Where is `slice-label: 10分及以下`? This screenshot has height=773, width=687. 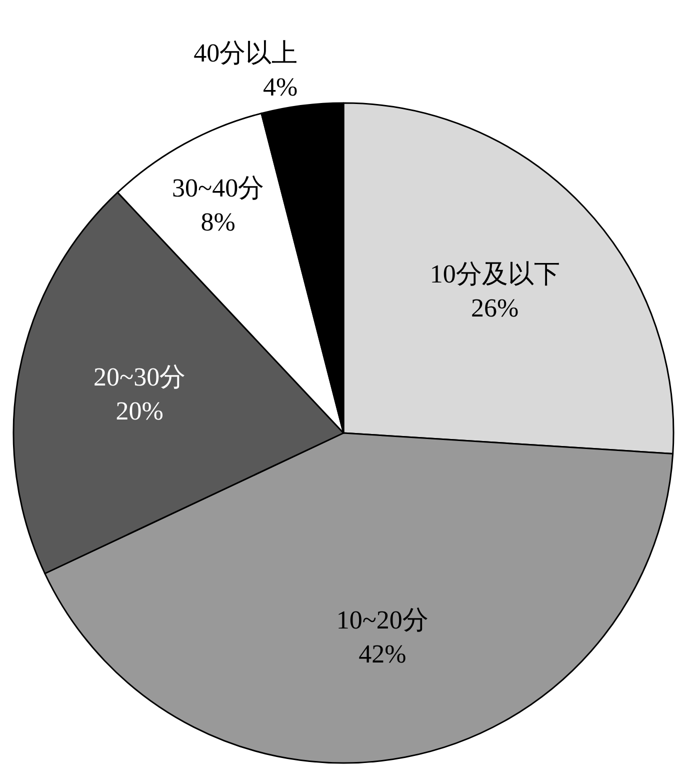
slice-label: 10分及以下 is located at coordinates (495, 273).